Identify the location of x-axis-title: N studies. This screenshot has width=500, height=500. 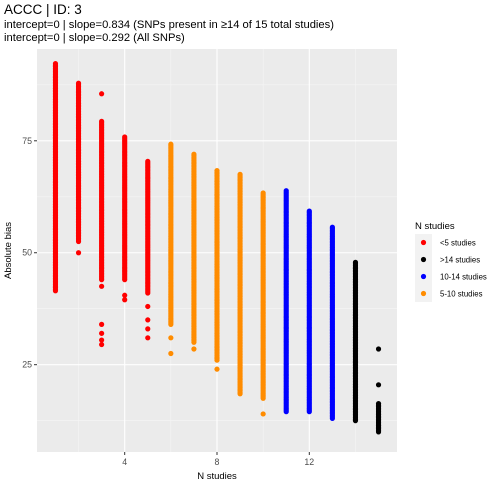
(217, 476).